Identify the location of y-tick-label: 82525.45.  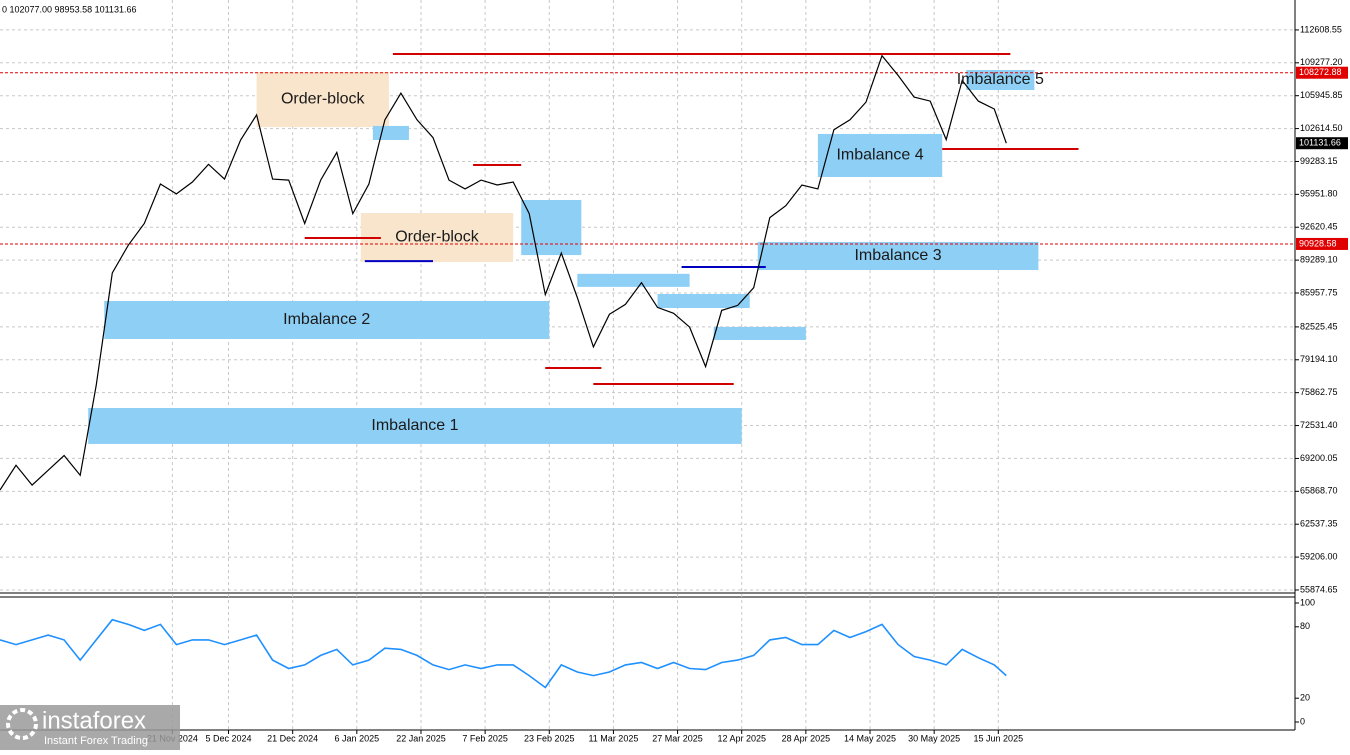
(1319, 326).